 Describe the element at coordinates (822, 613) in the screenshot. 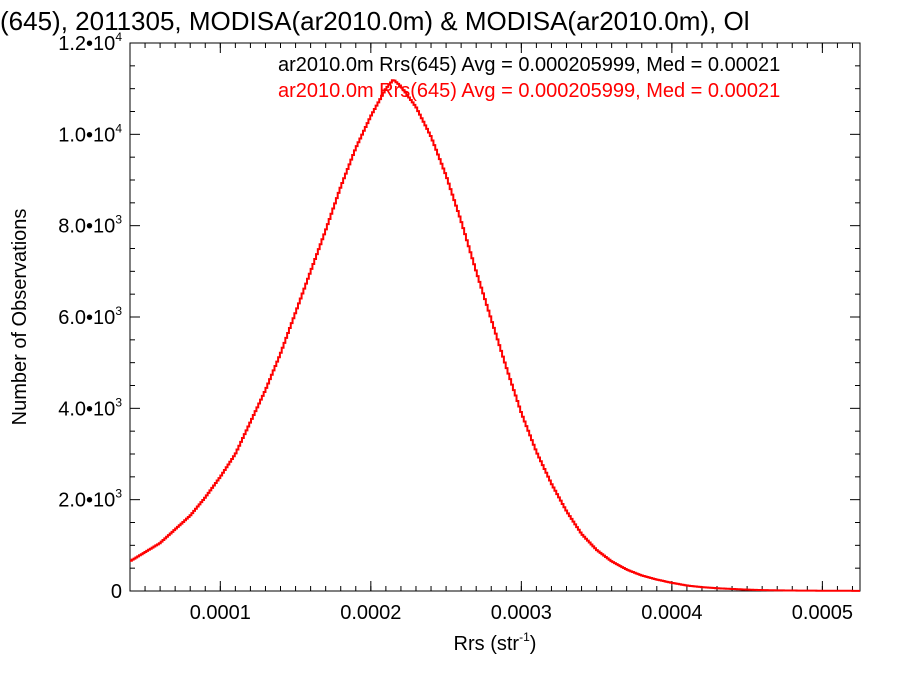

I see `x-tick-label: 0.0005` at that location.